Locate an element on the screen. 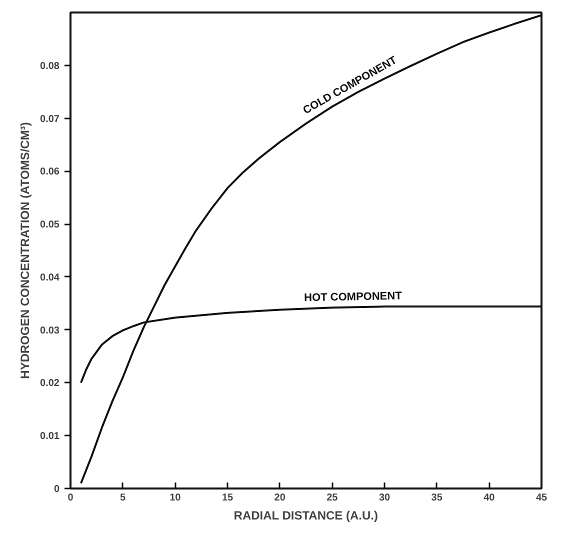 This screenshot has height=536, width=561. x-axis-title: RADIAL DISTANCE (A.U.) is located at coordinates (306, 515).